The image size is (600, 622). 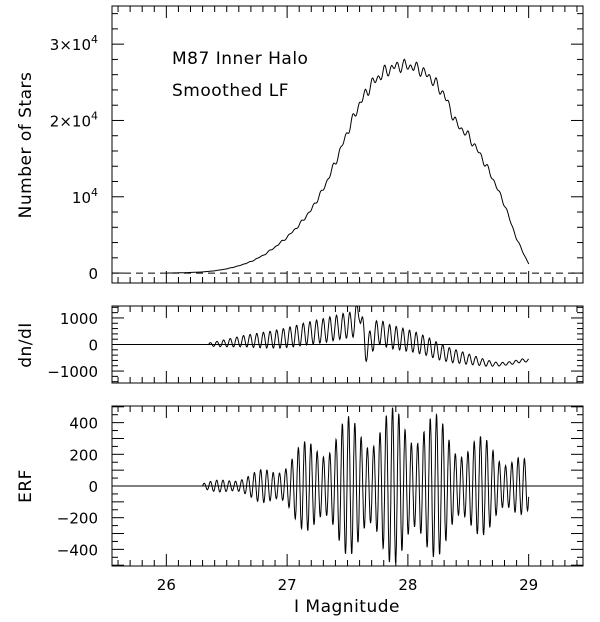 I want to click on dndi-series-line, so click(x=369, y=336).